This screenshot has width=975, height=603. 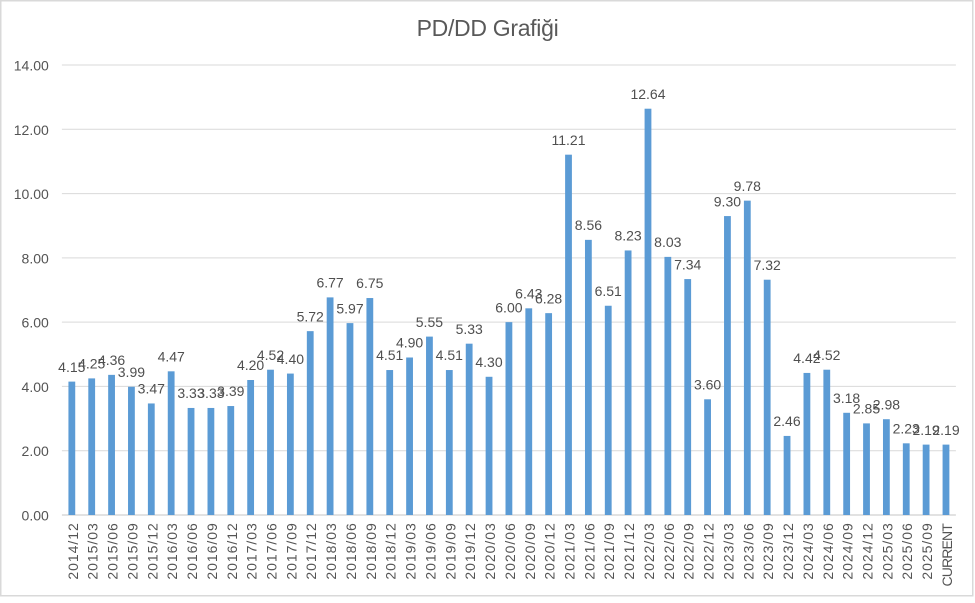 I want to click on svg-text: 6.28, so click(x=548, y=298).